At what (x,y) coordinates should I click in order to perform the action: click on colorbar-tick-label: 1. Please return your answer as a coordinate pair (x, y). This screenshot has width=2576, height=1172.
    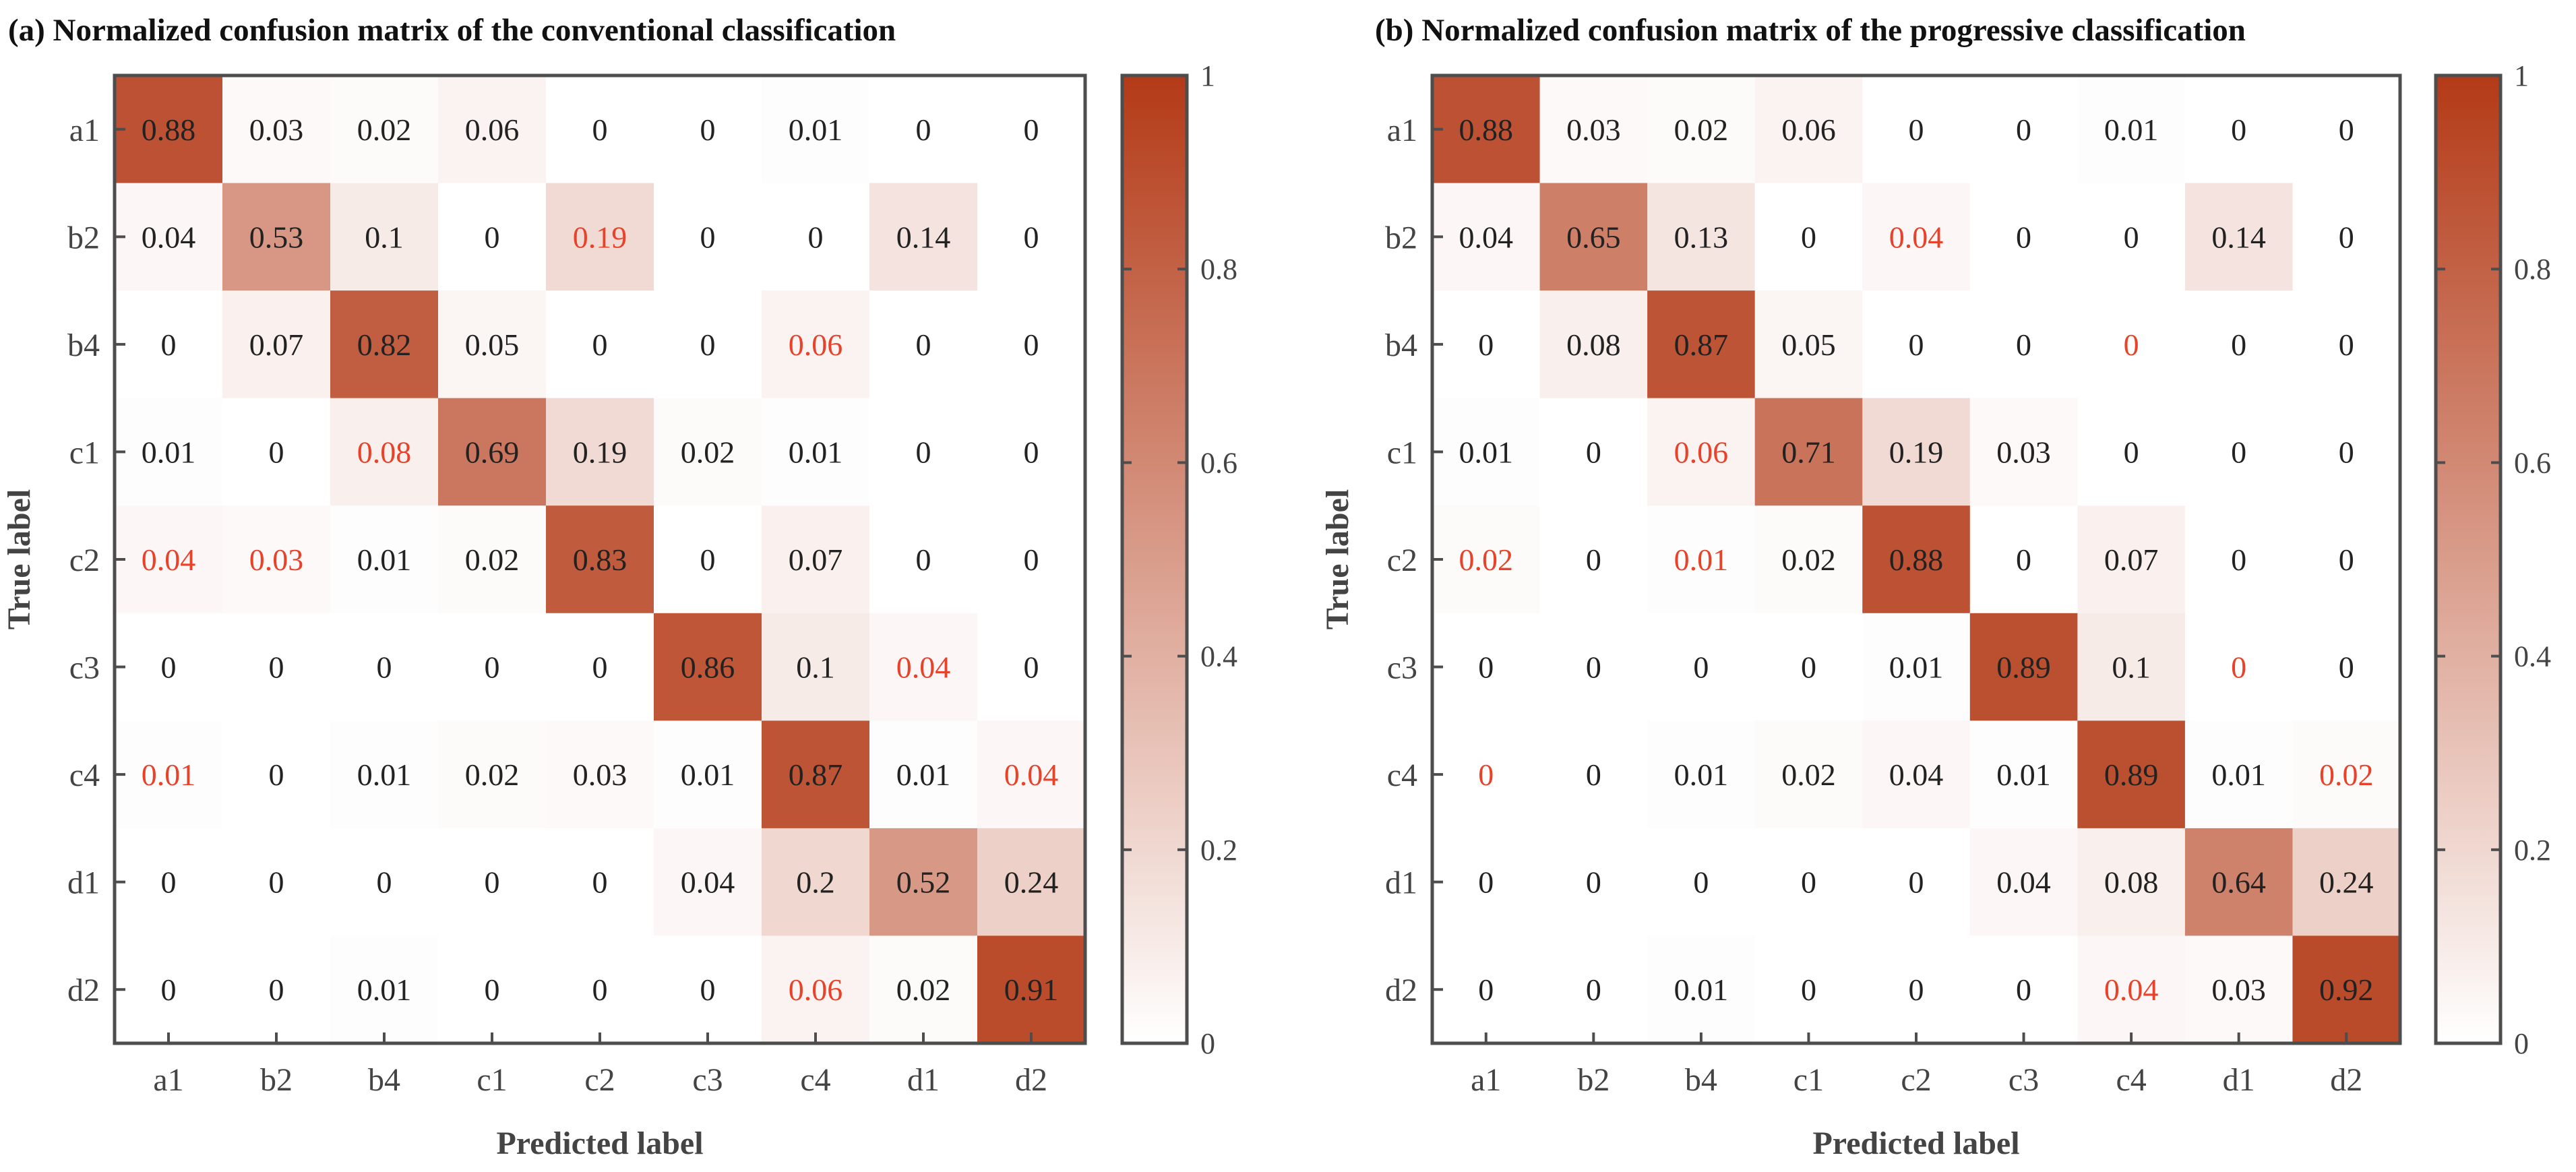
    Looking at the image, I should click on (1207, 75).